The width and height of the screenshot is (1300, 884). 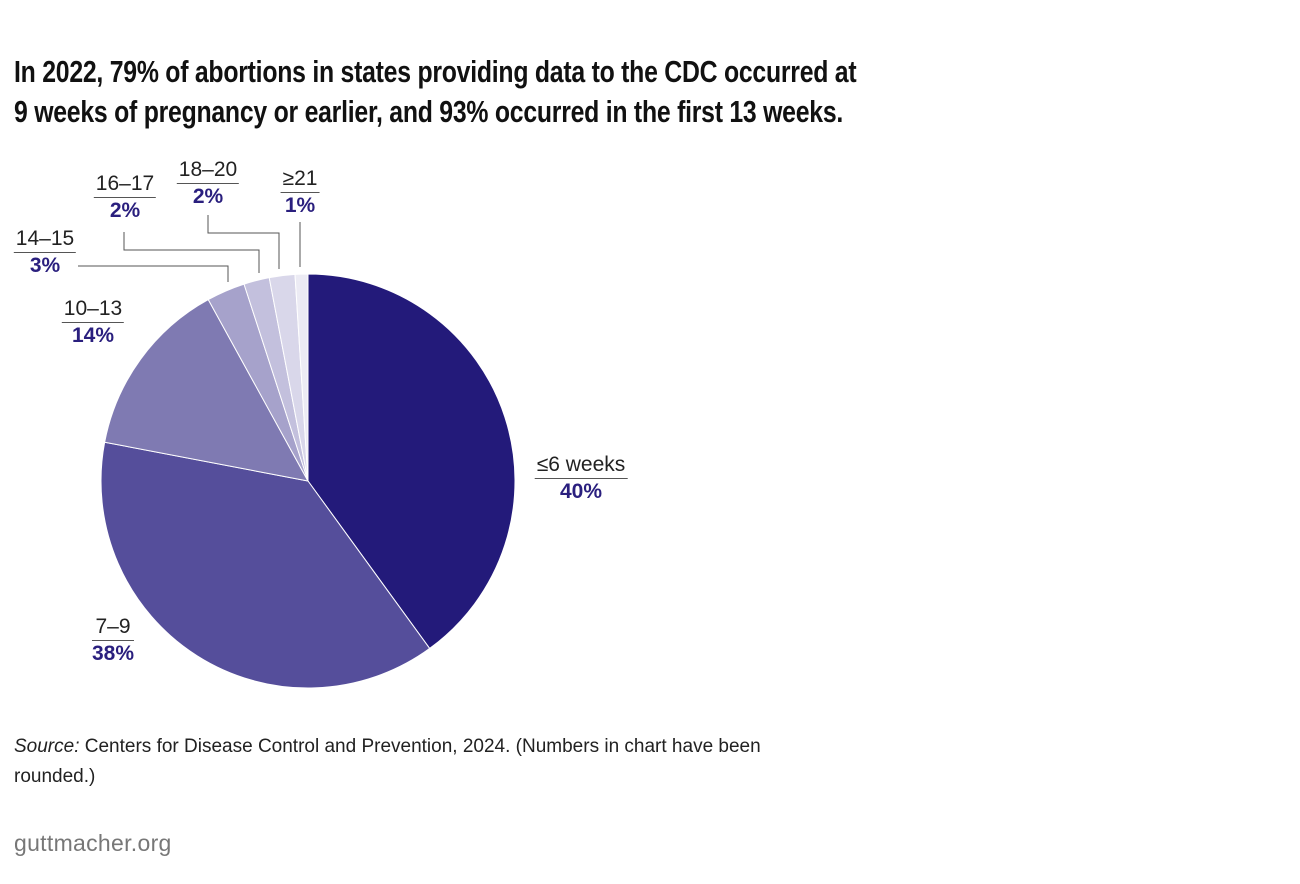 I want to click on data-label: 1%, so click(x=300, y=205).